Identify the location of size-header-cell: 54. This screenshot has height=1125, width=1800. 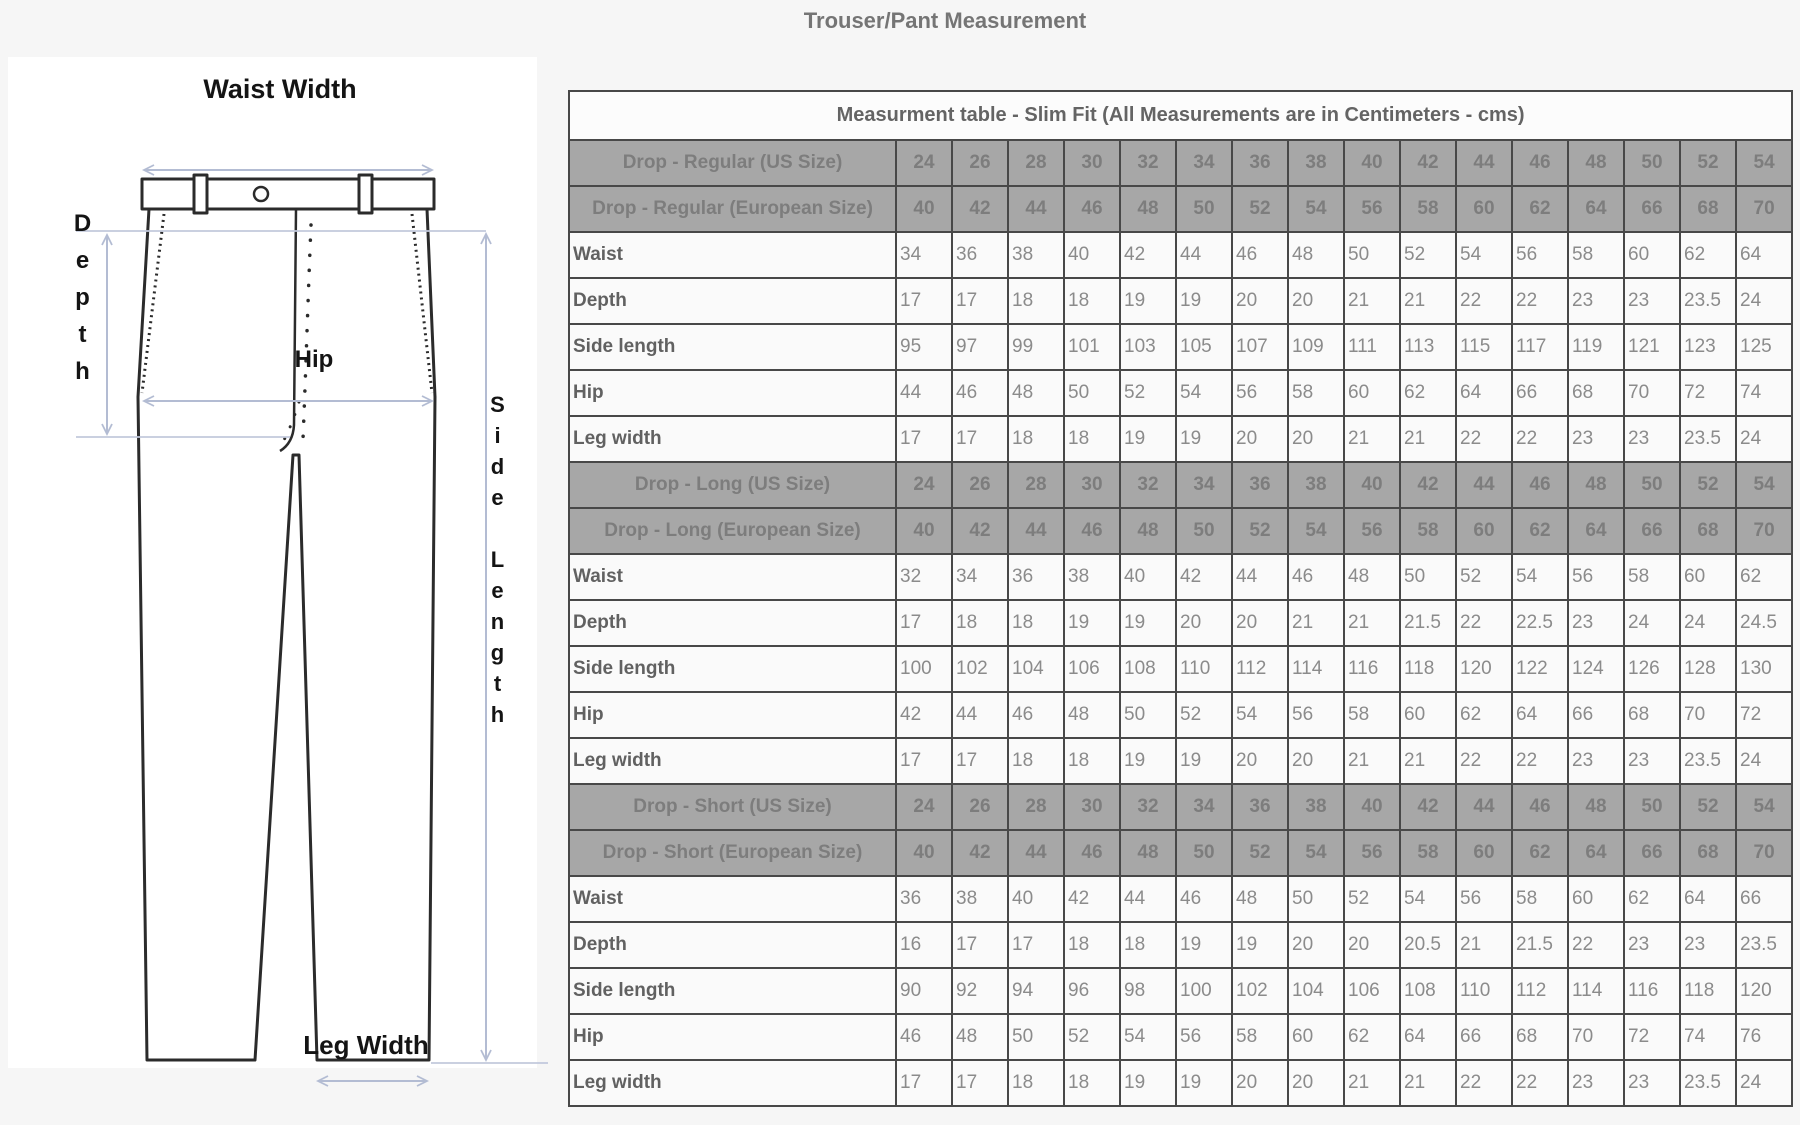
(1764, 807).